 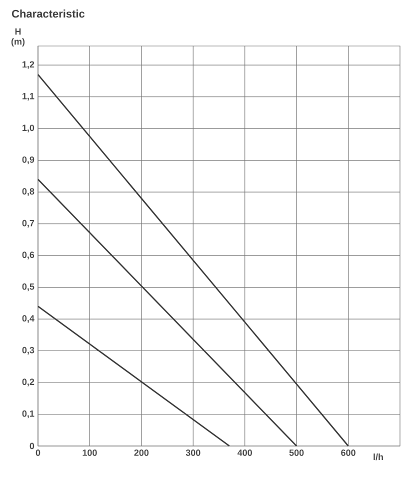 What do you see at coordinates (244, 453) in the screenshot?
I see `x-tick-label: 400` at bounding box center [244, 453].